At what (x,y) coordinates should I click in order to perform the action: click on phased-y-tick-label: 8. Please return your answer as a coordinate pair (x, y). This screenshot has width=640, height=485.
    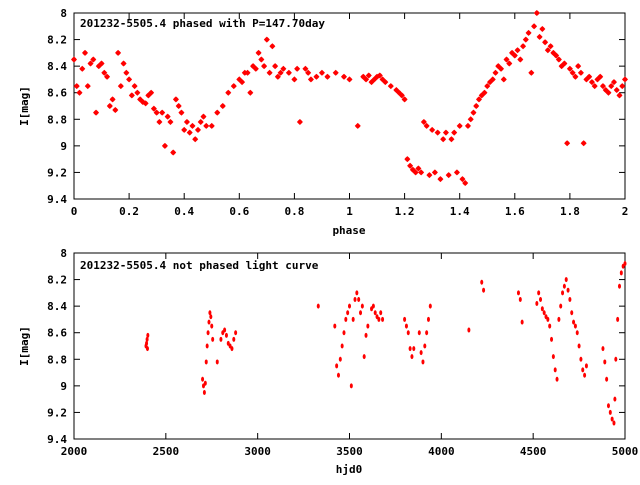
    Looking at the image, I should click on (63, 13).